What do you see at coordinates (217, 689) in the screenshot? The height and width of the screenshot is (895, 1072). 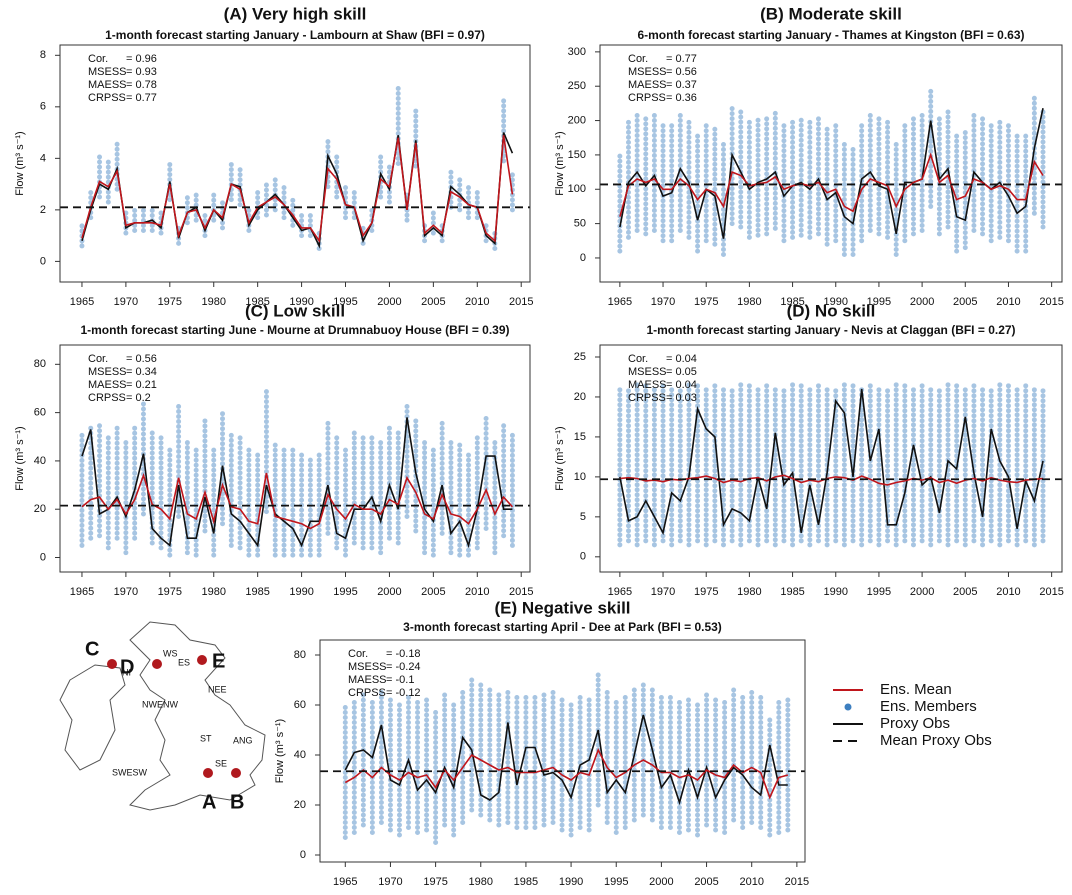 I see `region-label: NEE` at bounding box center [217, 689].